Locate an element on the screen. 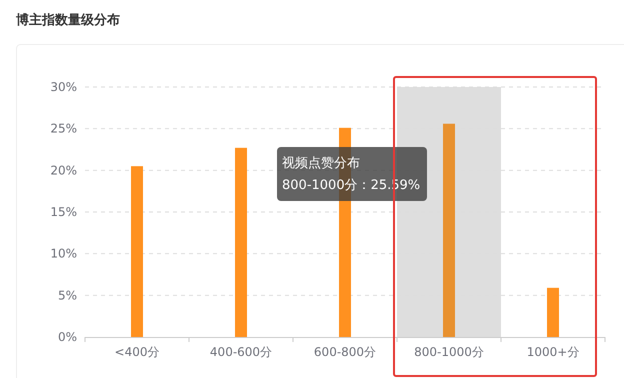 This screenshot has width=624, height=378. y-tick-label: 30% is located at coordinates (63, 87).